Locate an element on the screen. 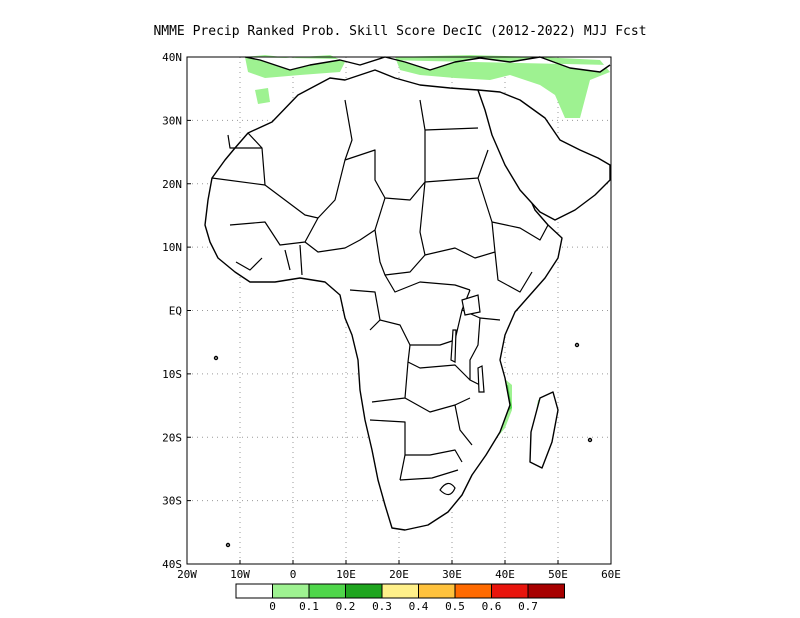  lon-tick-label: 20E is located at coordinates (399, 574).